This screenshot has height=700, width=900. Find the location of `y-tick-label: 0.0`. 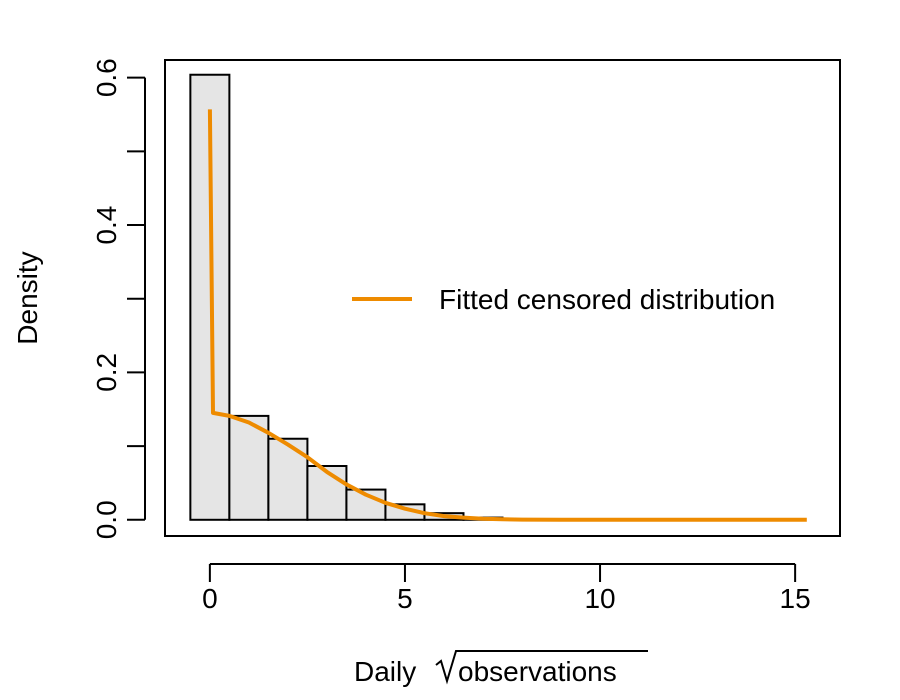

y-tick-label: 0.0 is located at coordinates (106, 519).